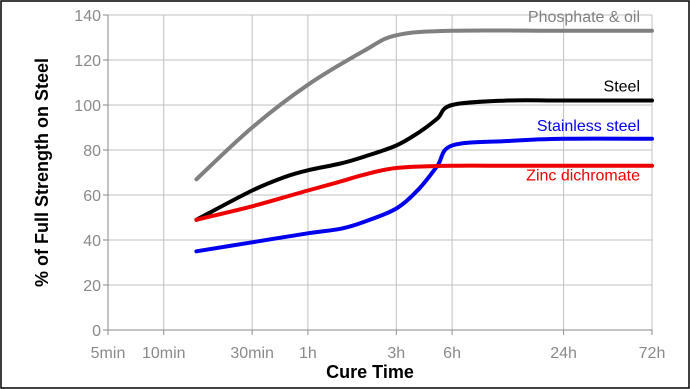  Describe the element at coordinates (584, 17) in the screenshot. I see `series-label-phosphate-and-oil: Phosphate & oil` at that location.